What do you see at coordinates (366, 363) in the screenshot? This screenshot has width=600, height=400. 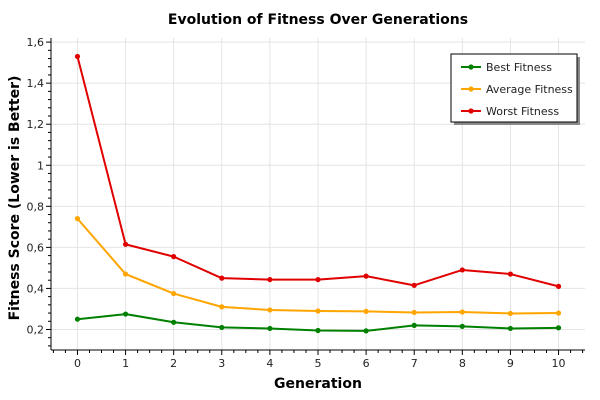 I see `x-tick-label: 6` at bounding box center [366, 363].